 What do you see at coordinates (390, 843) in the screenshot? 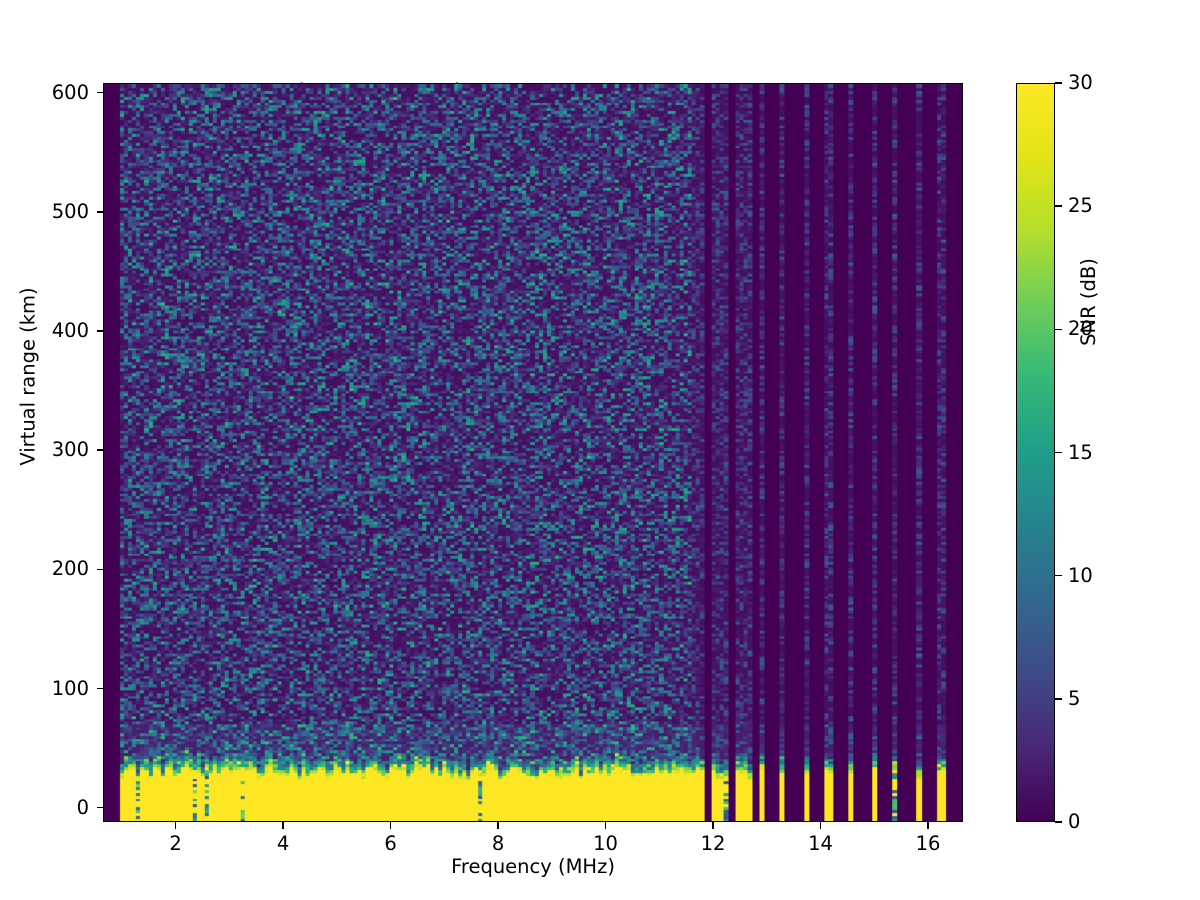
I see `x-tick-label: 6` at bounding box center [390, 843].